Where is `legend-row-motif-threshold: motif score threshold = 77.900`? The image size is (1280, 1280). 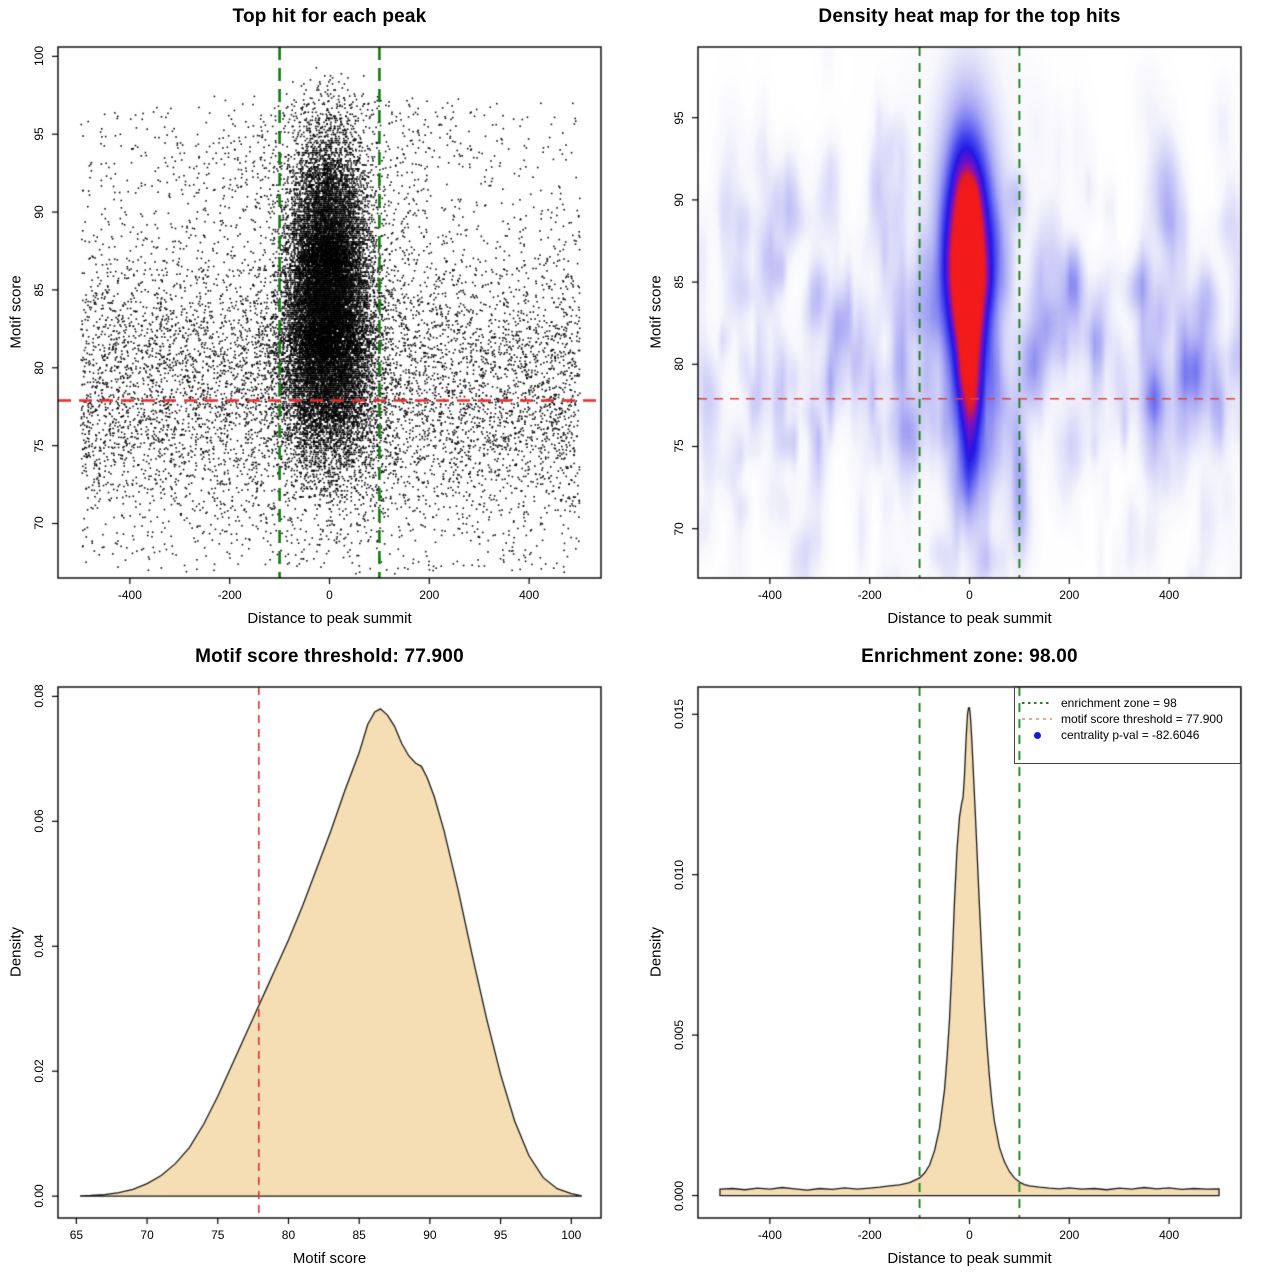
legend-row-motif-threshold: motif score threshold = 77.900 is located at coordinates (1131, 719).